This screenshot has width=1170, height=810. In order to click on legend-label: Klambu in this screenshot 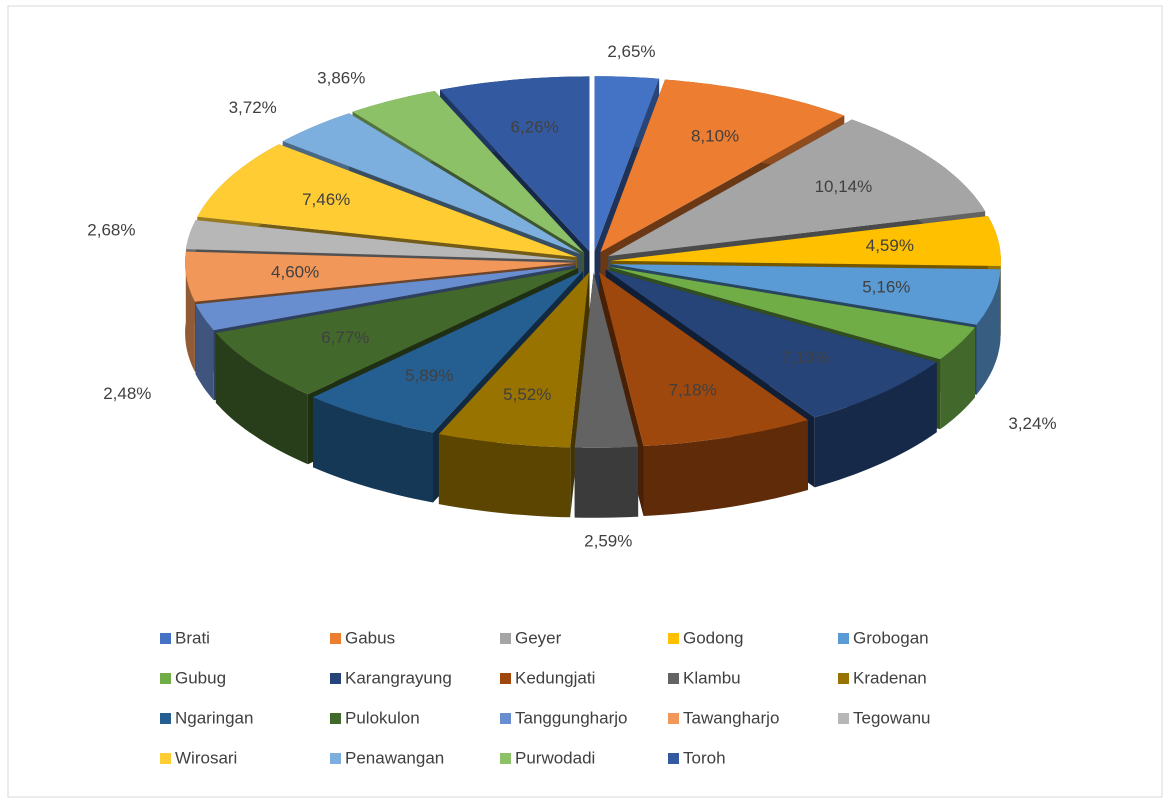, I will do `click(712, 677)`.